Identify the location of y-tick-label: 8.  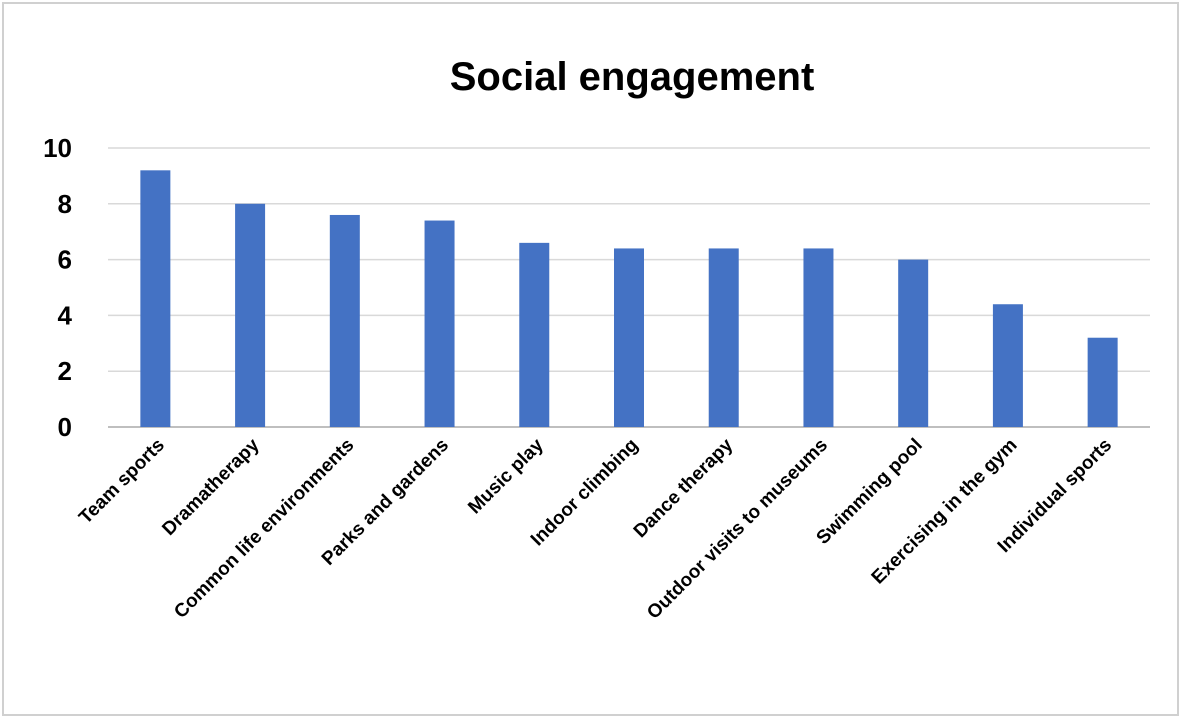
(65, 204).